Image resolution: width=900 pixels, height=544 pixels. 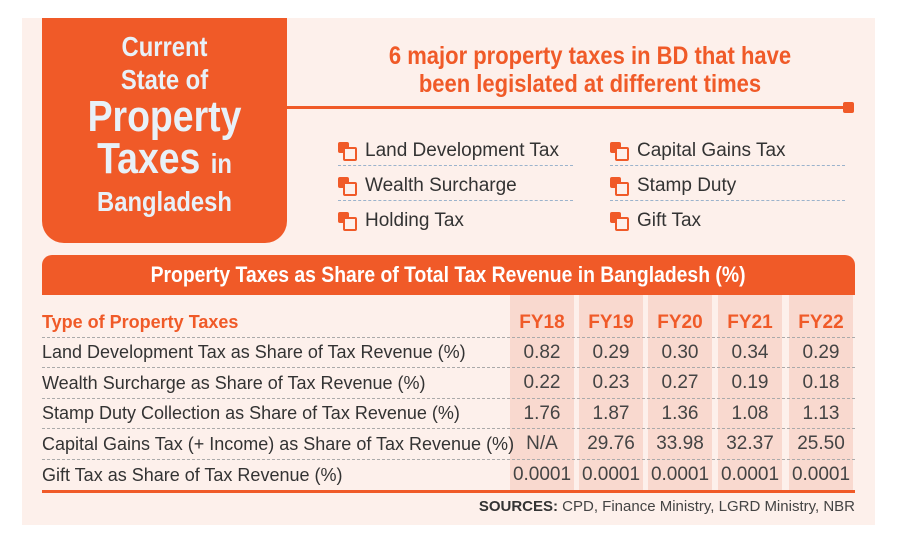 What do you see at coordinates (567, 107) in the screenshot?
I see `divider` at bounding box center [567, 107].